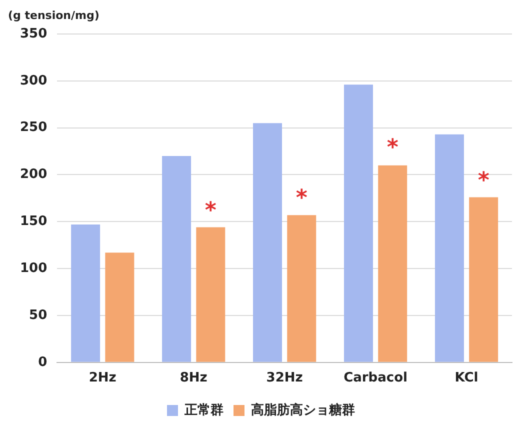 The height and width of the screenshot is (431, 524). I want to click on x-tick-label: 8Hz, so click(194, 378).